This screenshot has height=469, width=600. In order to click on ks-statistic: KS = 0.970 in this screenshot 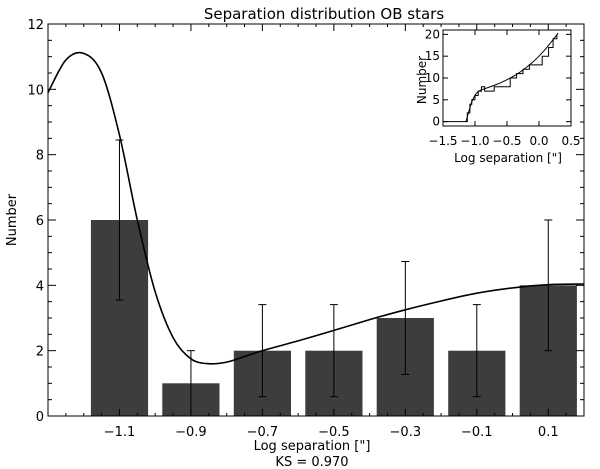, I will do `click(311, 462)`.